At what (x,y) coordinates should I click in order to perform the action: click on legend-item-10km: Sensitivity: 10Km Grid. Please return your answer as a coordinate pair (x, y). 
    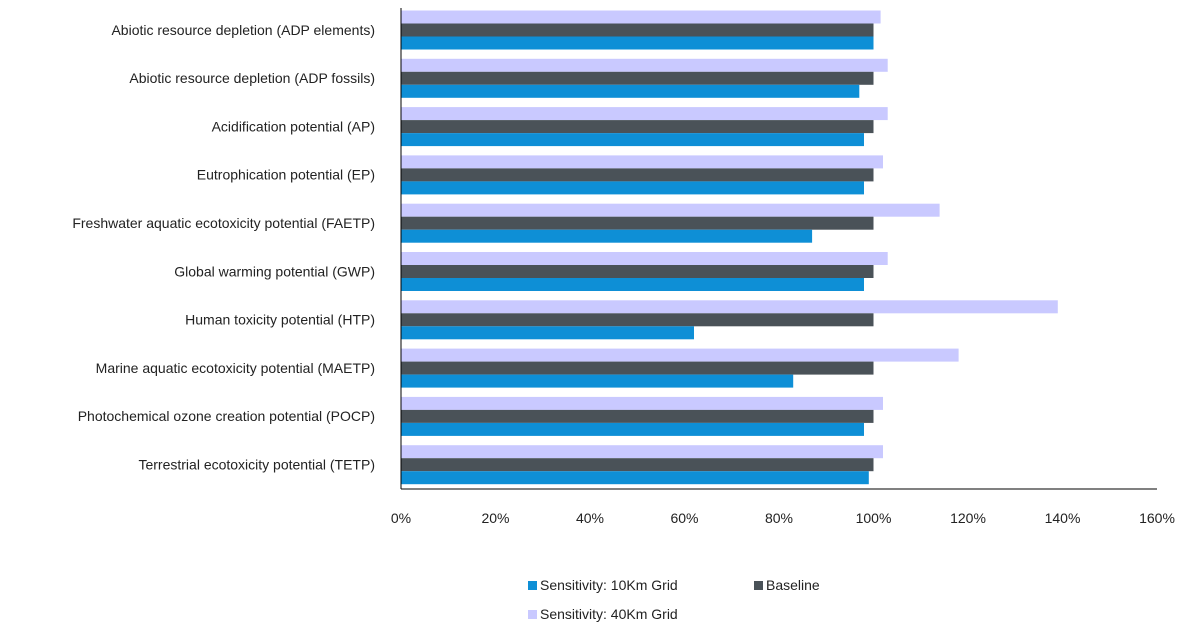
    Looking at the image, I should click on (603, 585).